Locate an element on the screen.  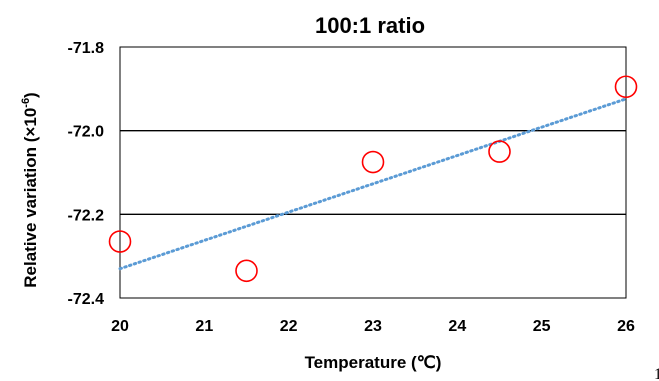
y-axis-label-close: ) is located at coordinates (30, 95).